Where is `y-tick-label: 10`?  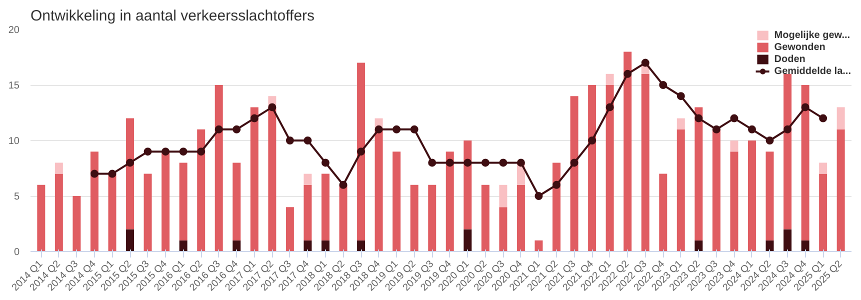 y-tick-label: 10 is located at coordinates (14, 141).